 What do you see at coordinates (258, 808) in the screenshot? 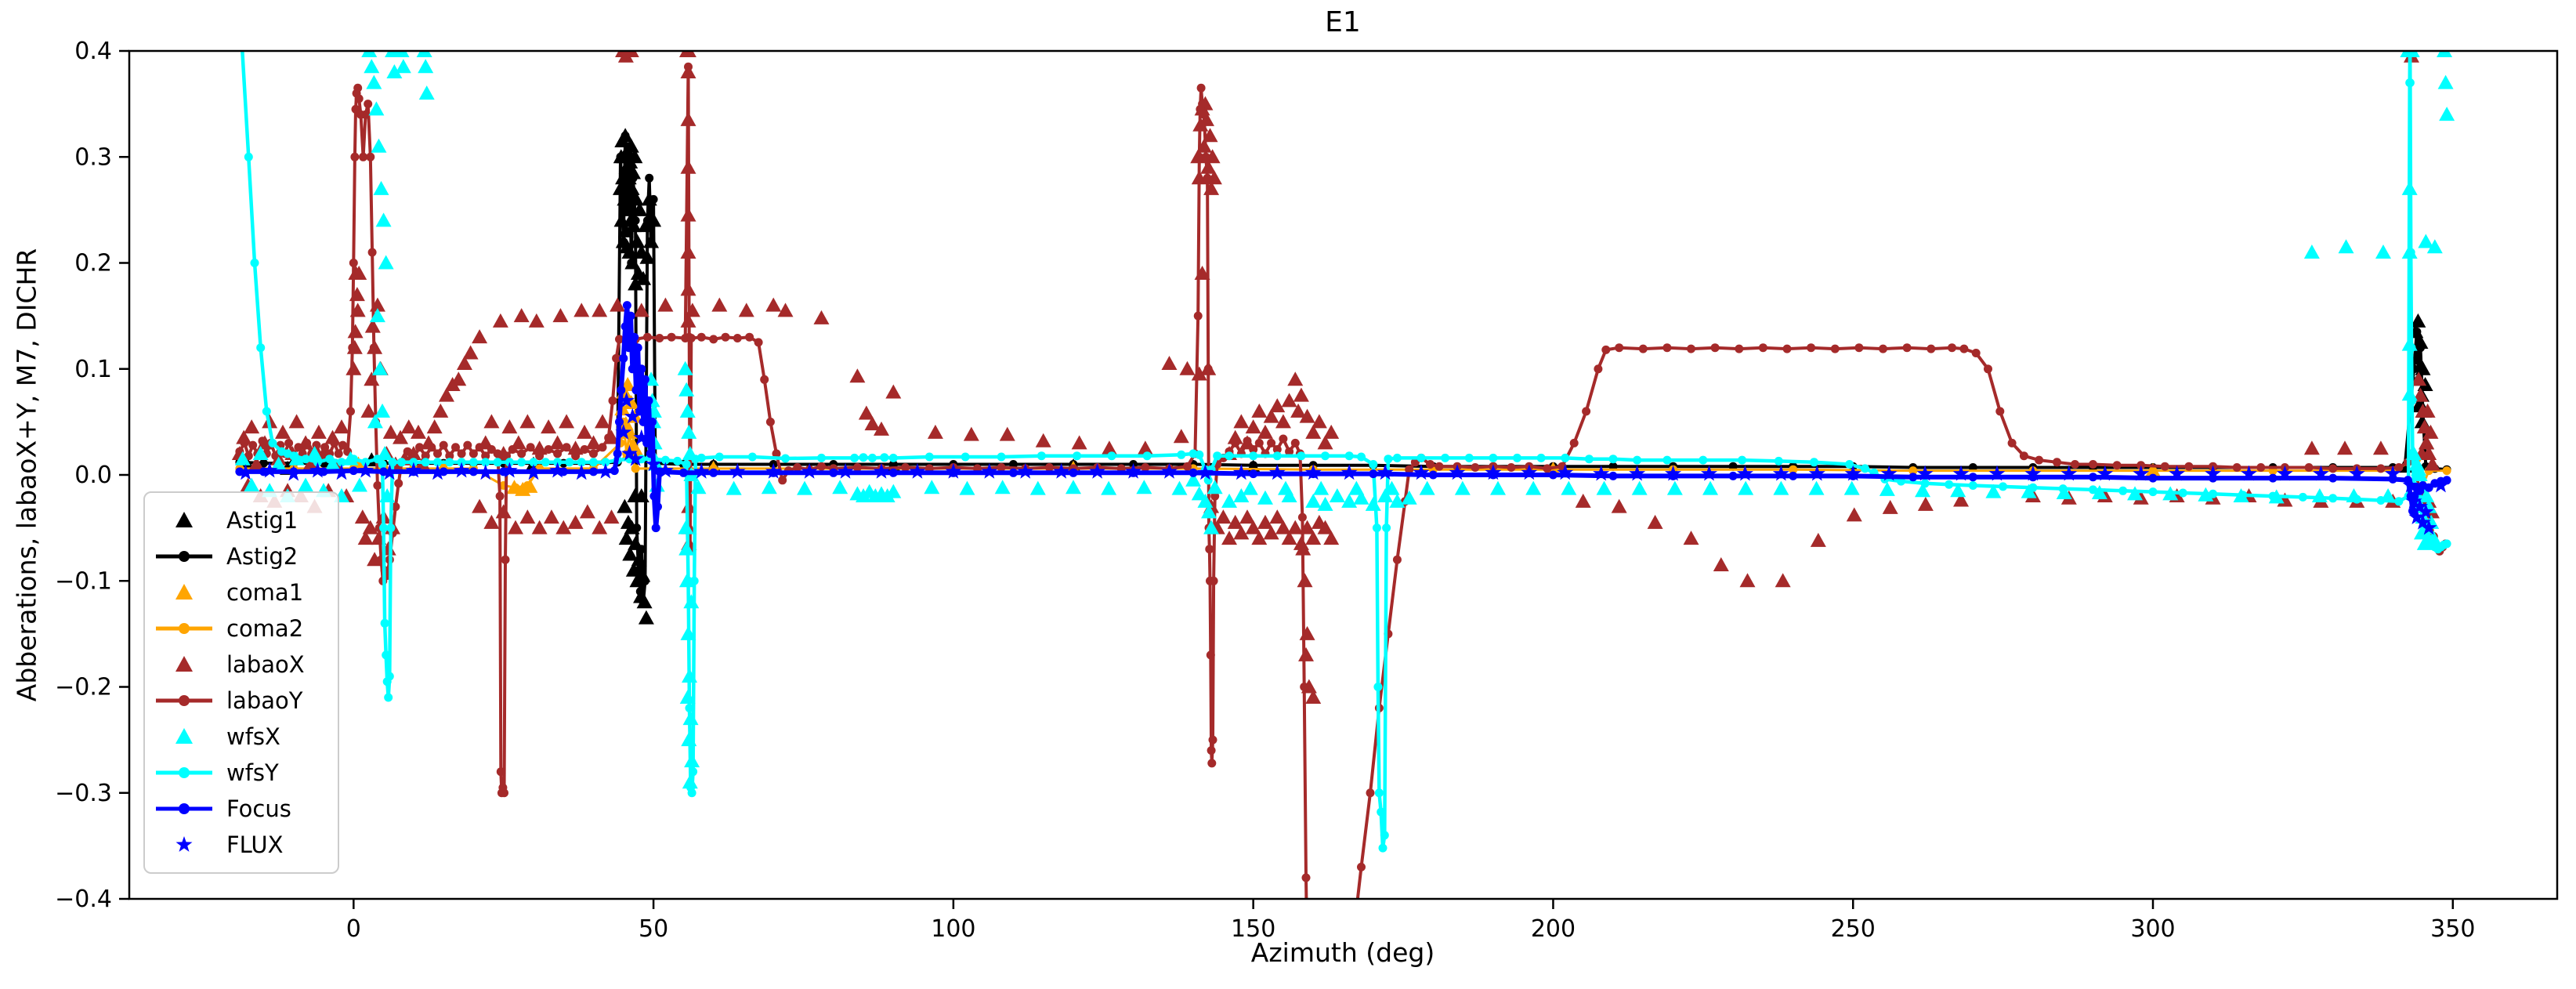
I see `legend-label: Focus` at bounding box center [258, 808].